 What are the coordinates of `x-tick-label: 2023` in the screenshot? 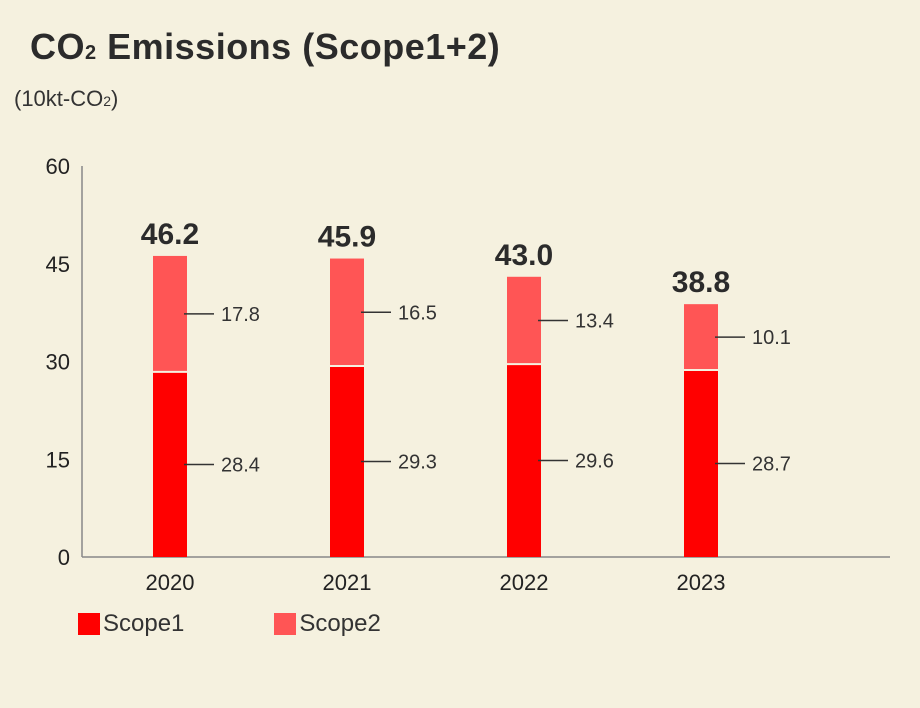 It's located at (701, 582).